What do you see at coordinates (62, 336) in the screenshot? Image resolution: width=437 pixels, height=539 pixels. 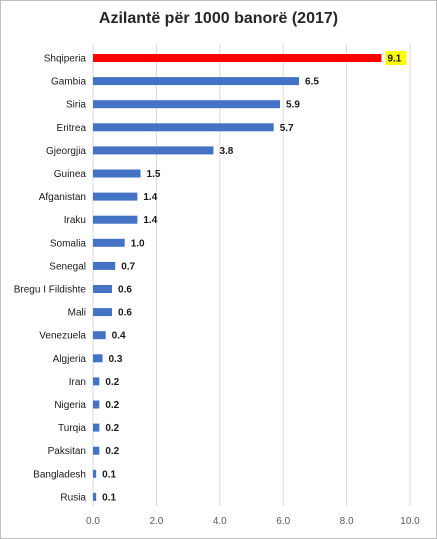 I see `category-label: Venezuela` at bounding box center [62, 336].